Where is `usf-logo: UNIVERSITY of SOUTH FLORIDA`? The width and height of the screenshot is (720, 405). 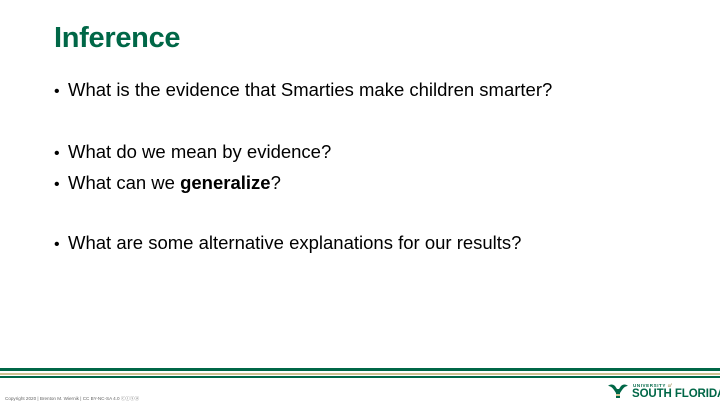
usf-logo: UNIVERSITY of SOUTH FLORIDA is located at coordinates (663, 392).